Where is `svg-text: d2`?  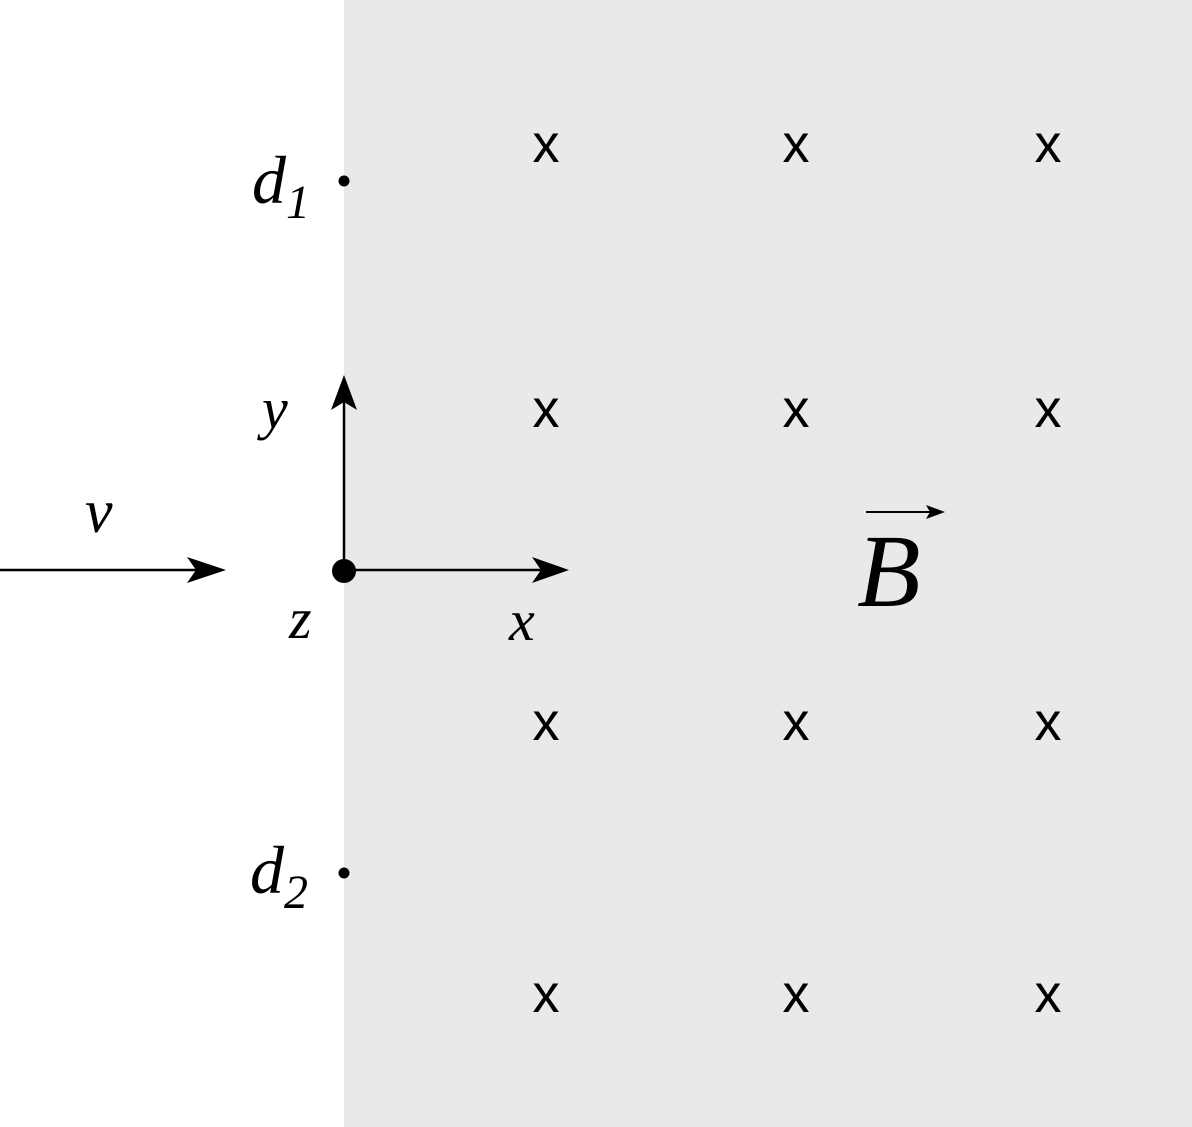
svg-text: d2 is located at coordinates (279, 875).